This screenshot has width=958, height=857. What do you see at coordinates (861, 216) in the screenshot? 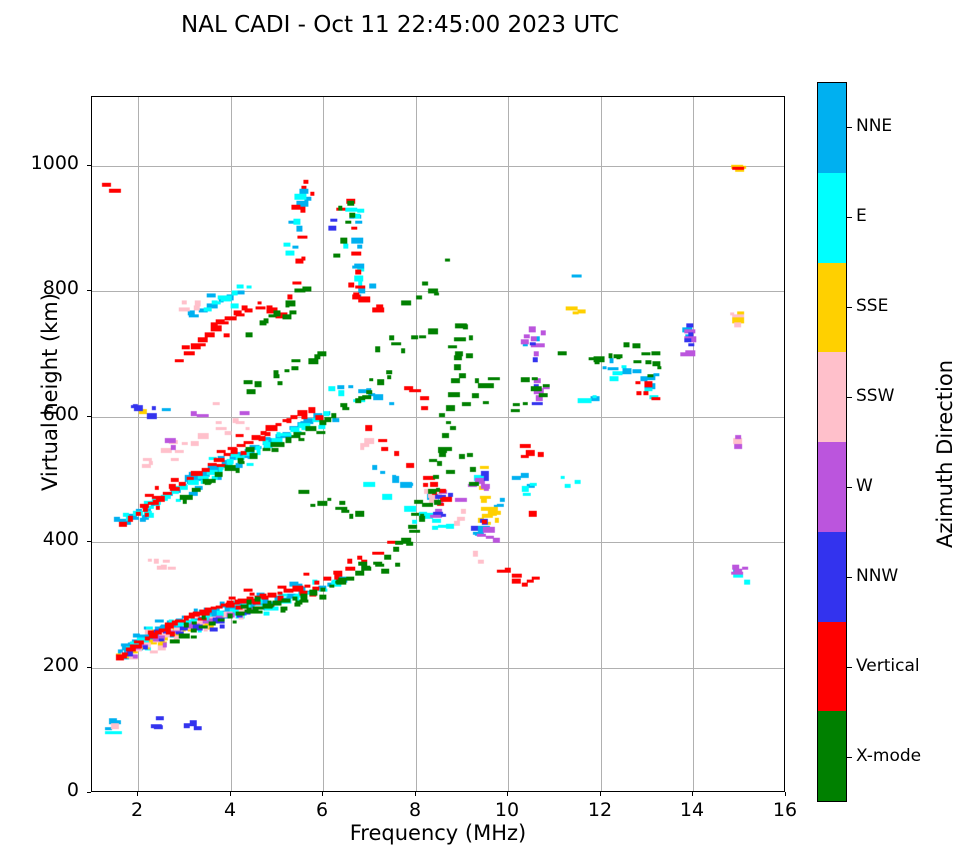
I see `colorbar-label-e: E` at bounding box center [861, 216].